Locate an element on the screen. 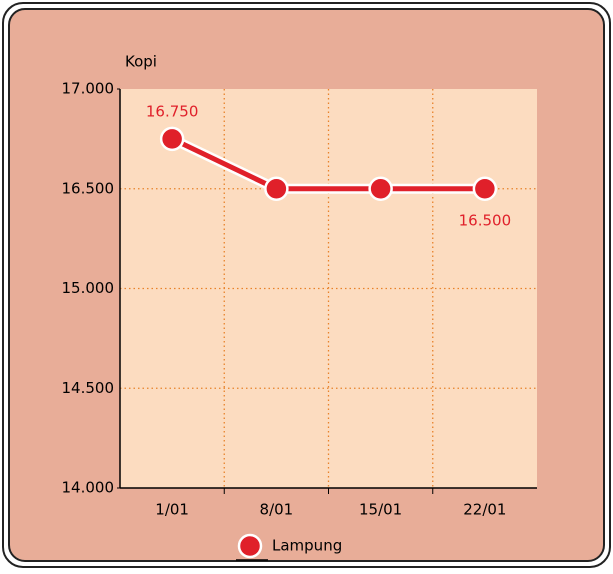  y-tick-label: 16.500 is located at coordinates (88, 188).